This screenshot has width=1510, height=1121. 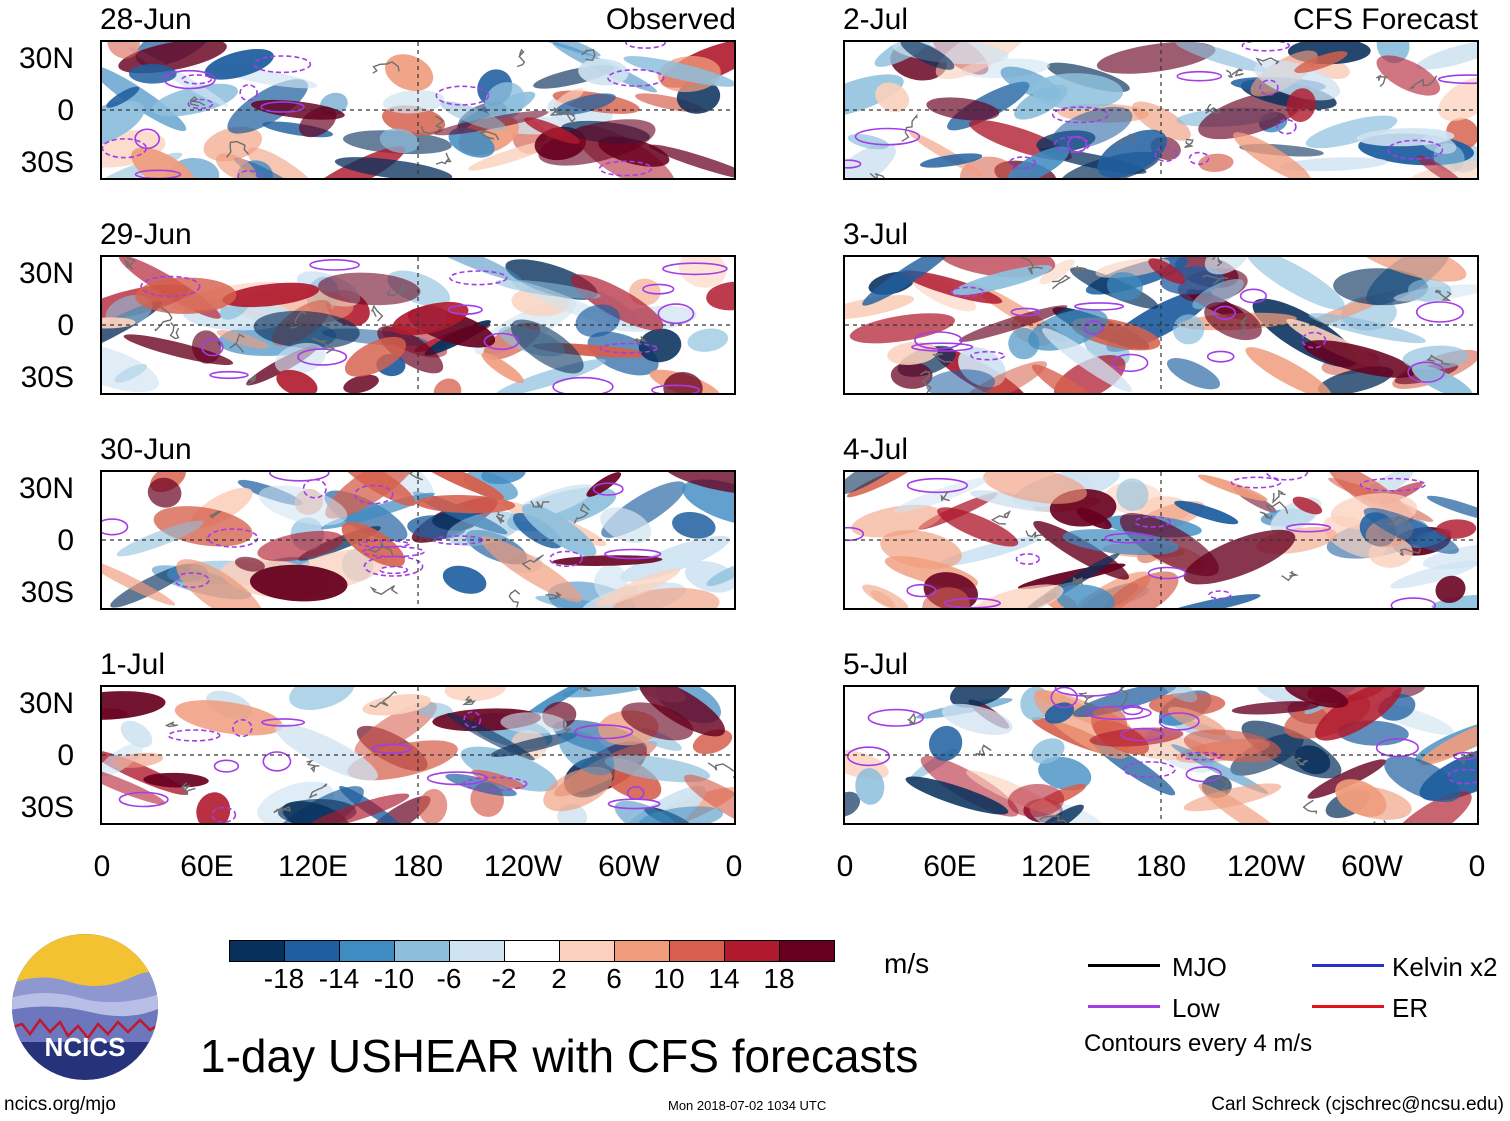 What do you see at coordinates (102, 866) in the screenshot?
I see `lon-label-left-0: 0` at bounding box center [102, 866].